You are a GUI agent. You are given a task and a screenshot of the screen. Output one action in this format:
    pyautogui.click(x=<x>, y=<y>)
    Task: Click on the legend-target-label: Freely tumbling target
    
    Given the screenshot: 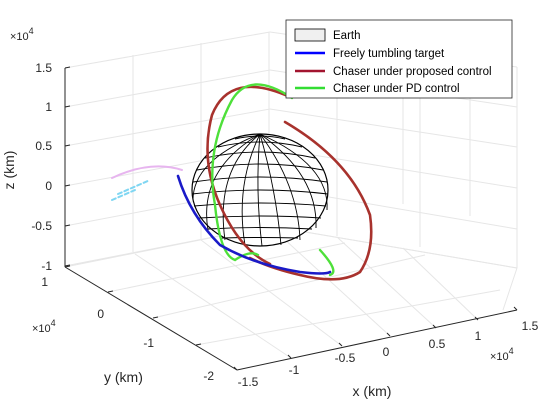 What is the action you would take?
    pyautogui.click(x=389, y=54)
    